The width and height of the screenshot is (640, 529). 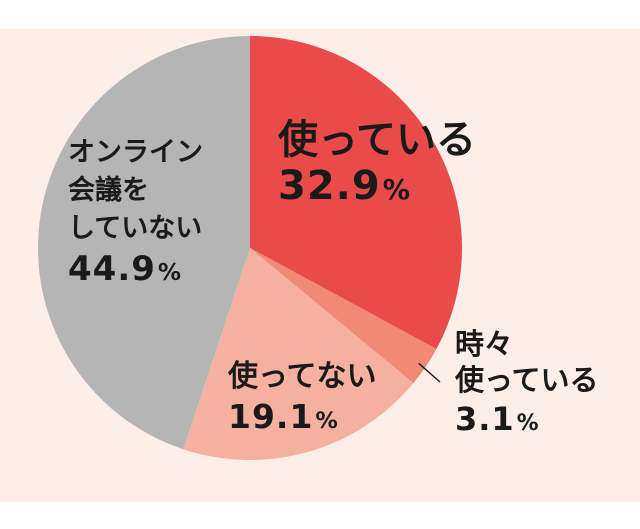 What do you see at coordinates (125, 269) in the screenshot?
I see `slice-percent-no-online: 44.9%` at bounding box center [125, 269].